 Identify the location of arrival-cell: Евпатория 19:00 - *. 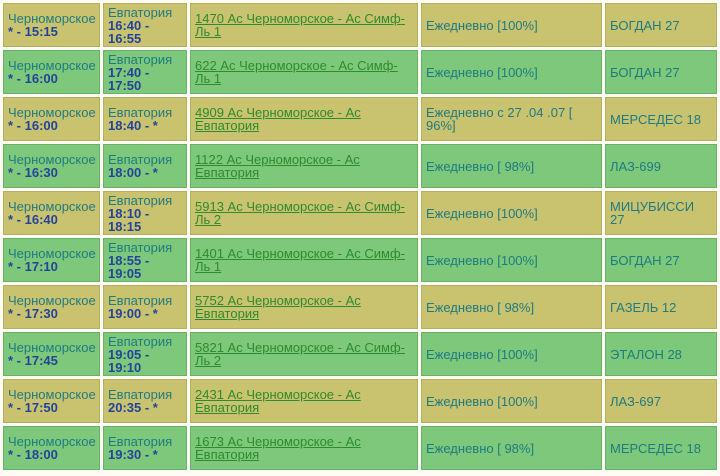
(145, 307).